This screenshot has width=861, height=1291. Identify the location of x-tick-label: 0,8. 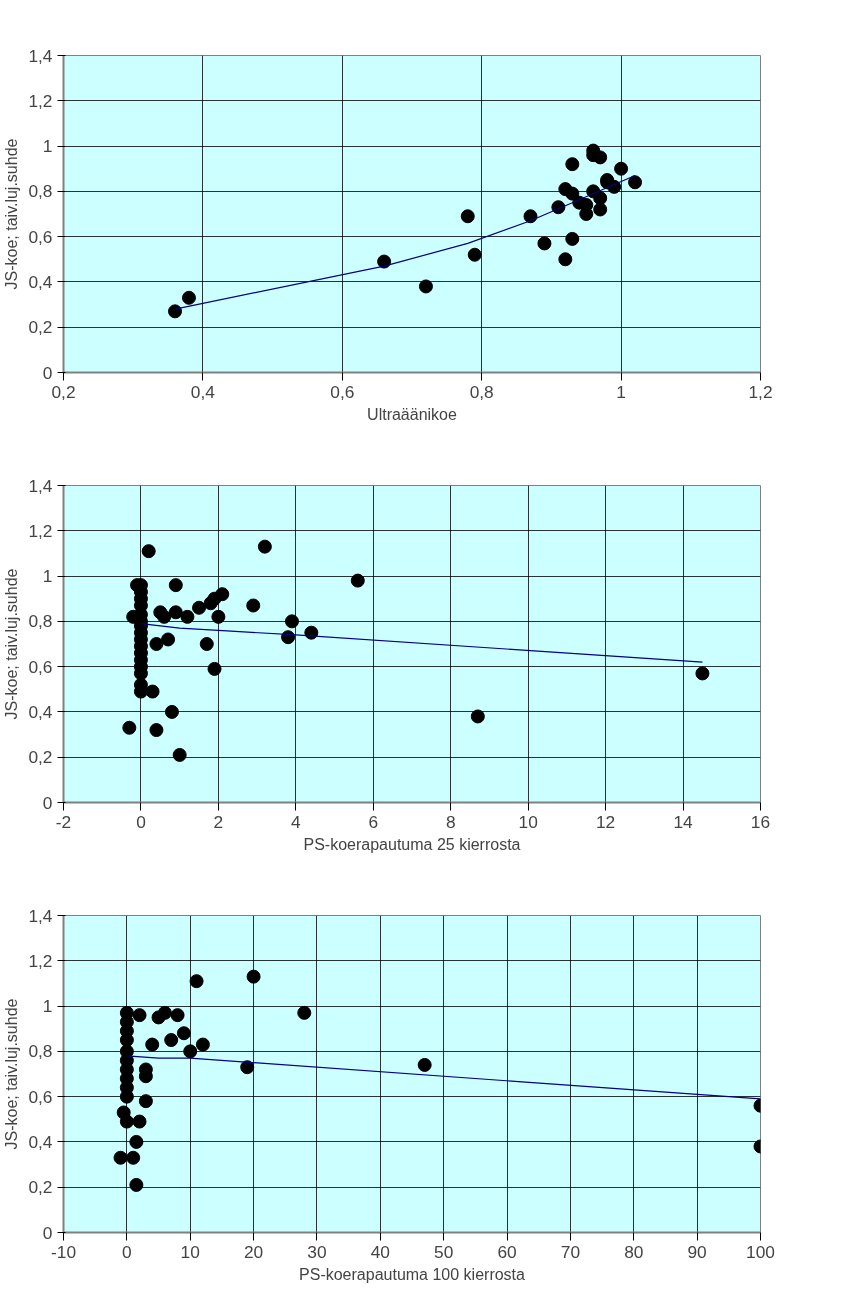
(481, 391).